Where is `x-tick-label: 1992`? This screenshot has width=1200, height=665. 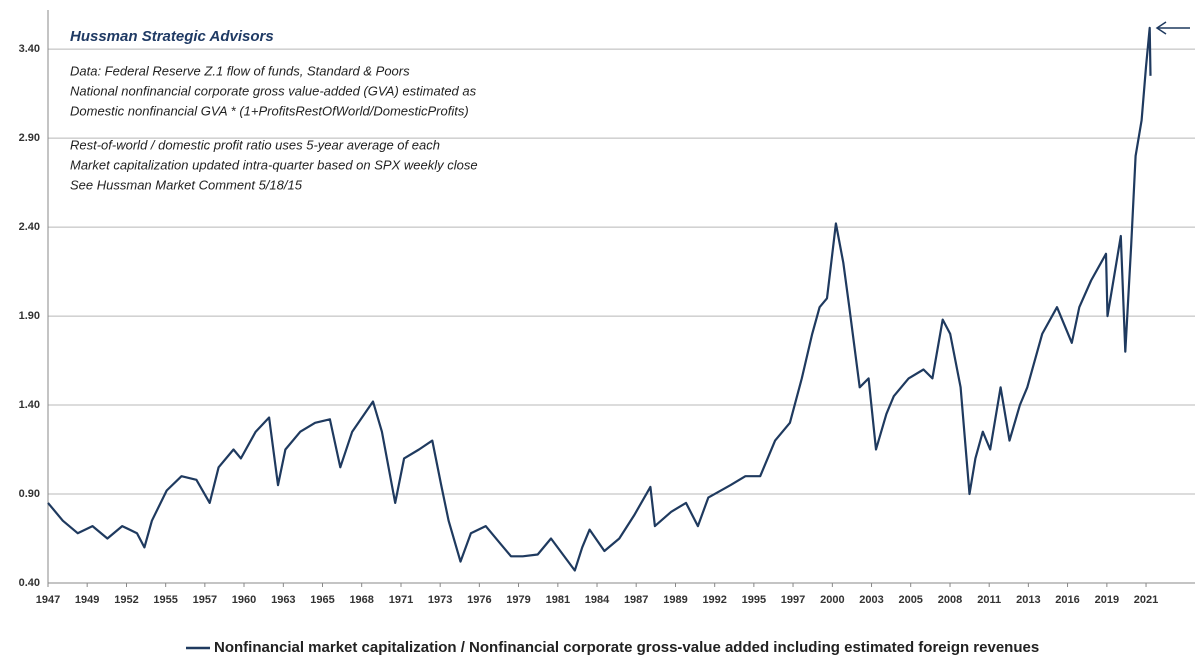 x-tick-label: 1992 is located at coordinates (714, 600).